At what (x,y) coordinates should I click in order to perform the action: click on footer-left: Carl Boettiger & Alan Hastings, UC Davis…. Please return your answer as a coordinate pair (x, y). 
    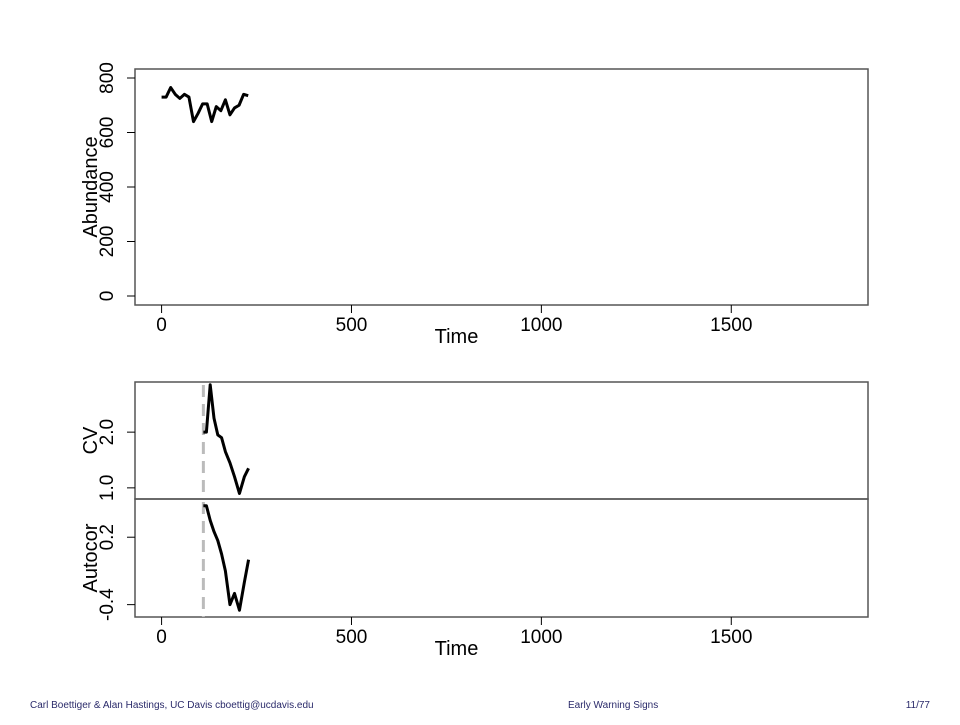
    Looking at the image, I should click on (172, 705).